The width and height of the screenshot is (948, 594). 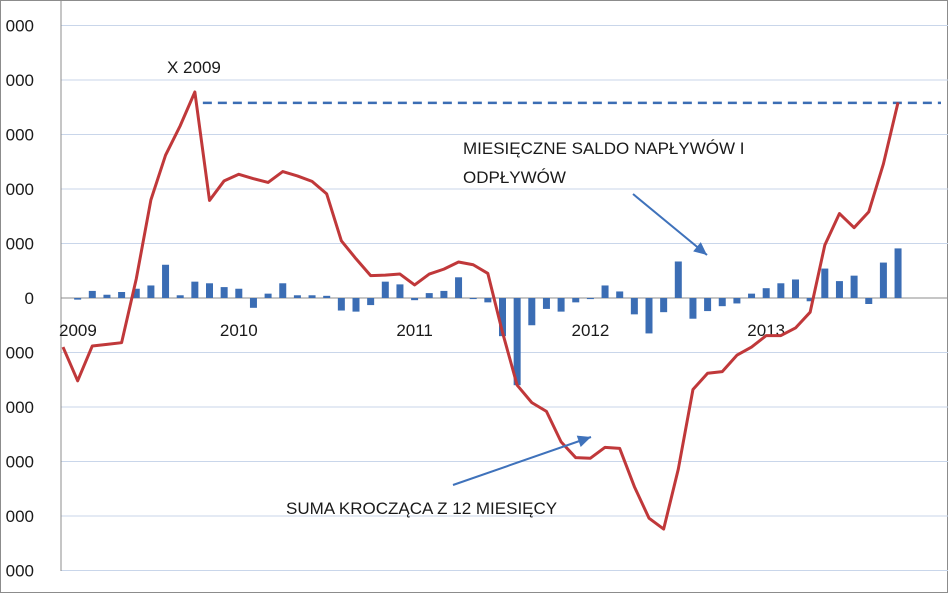 I want to click on bars-annotation-arrow, so click(x=670, y=224).